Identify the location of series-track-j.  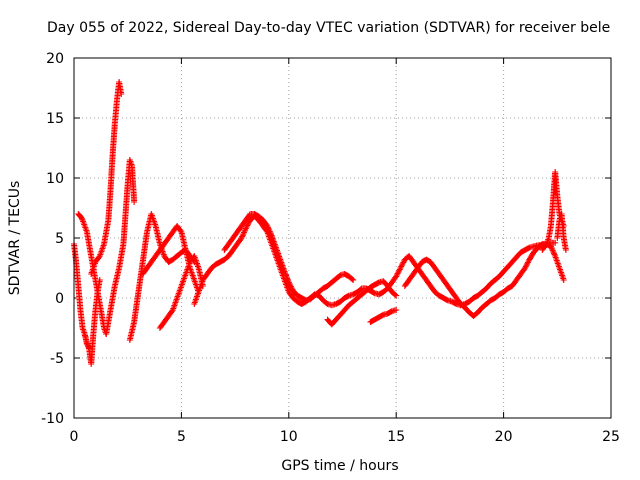
(362, 303).